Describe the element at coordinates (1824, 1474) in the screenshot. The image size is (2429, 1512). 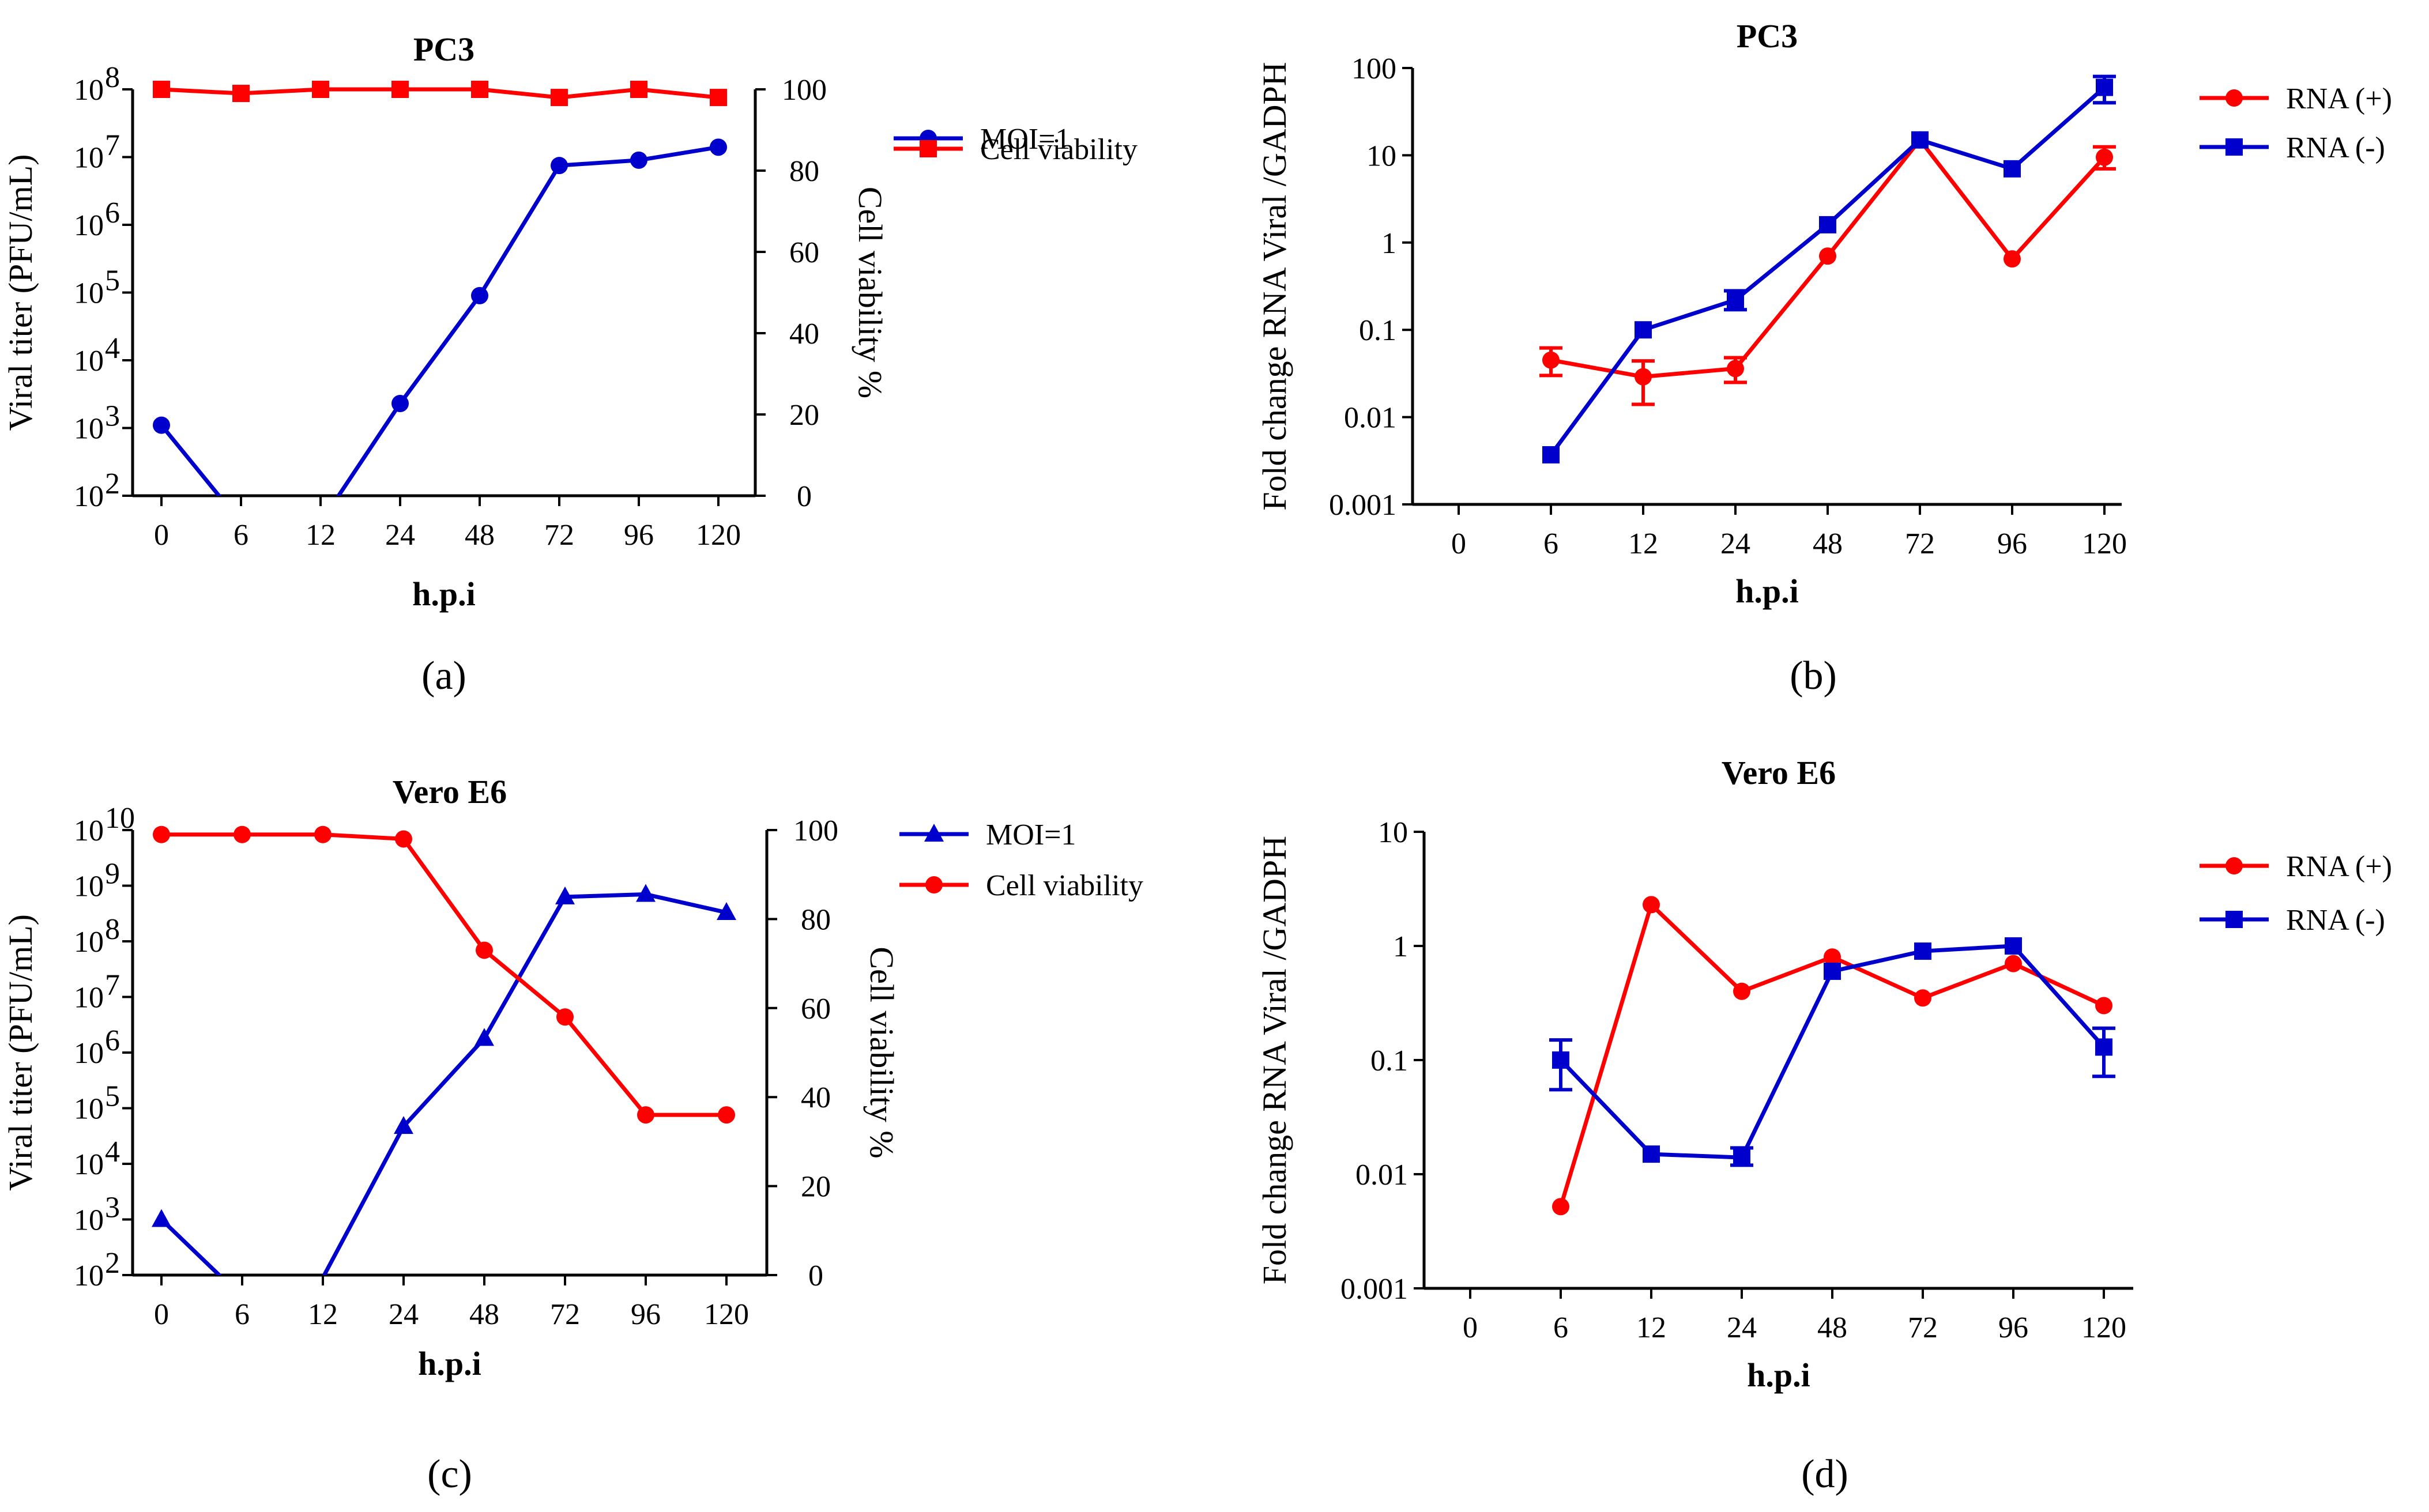
I see `panel-label: (d)` at that location.